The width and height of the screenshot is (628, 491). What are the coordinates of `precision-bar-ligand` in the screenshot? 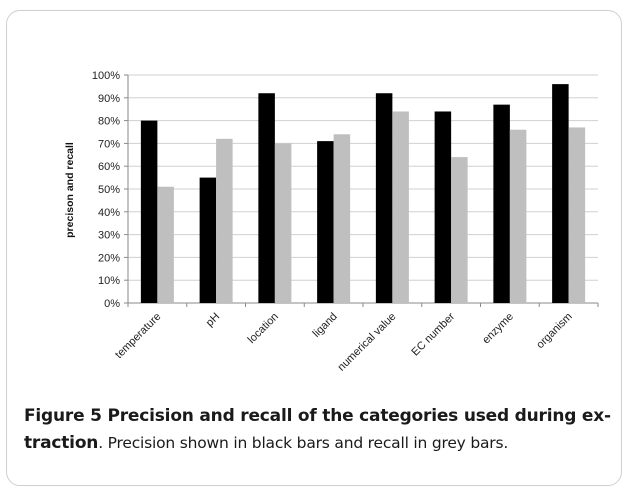 It's located at (325, 222).